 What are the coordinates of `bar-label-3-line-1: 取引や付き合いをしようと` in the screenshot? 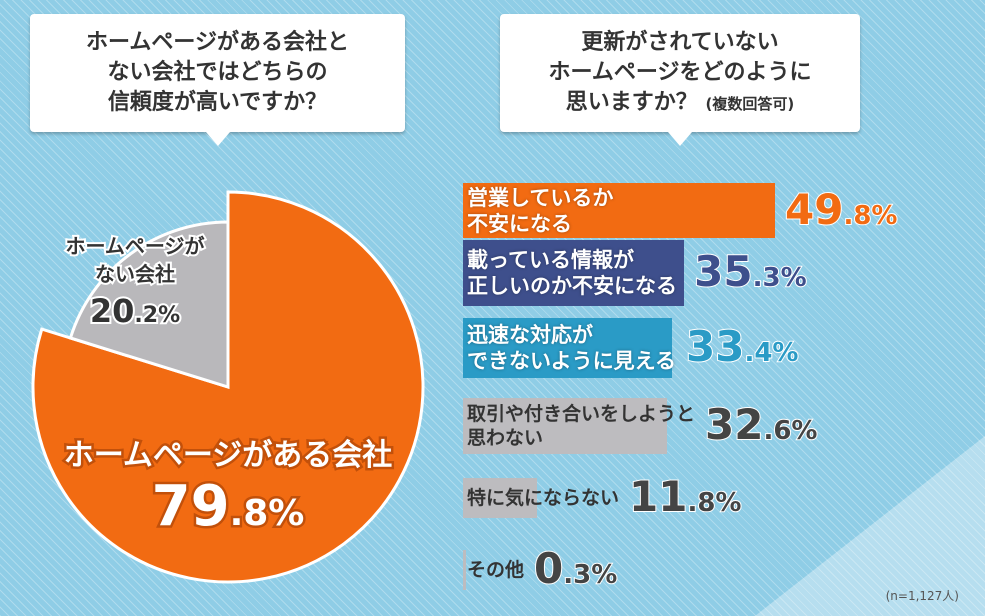 It's located at (581, 414).